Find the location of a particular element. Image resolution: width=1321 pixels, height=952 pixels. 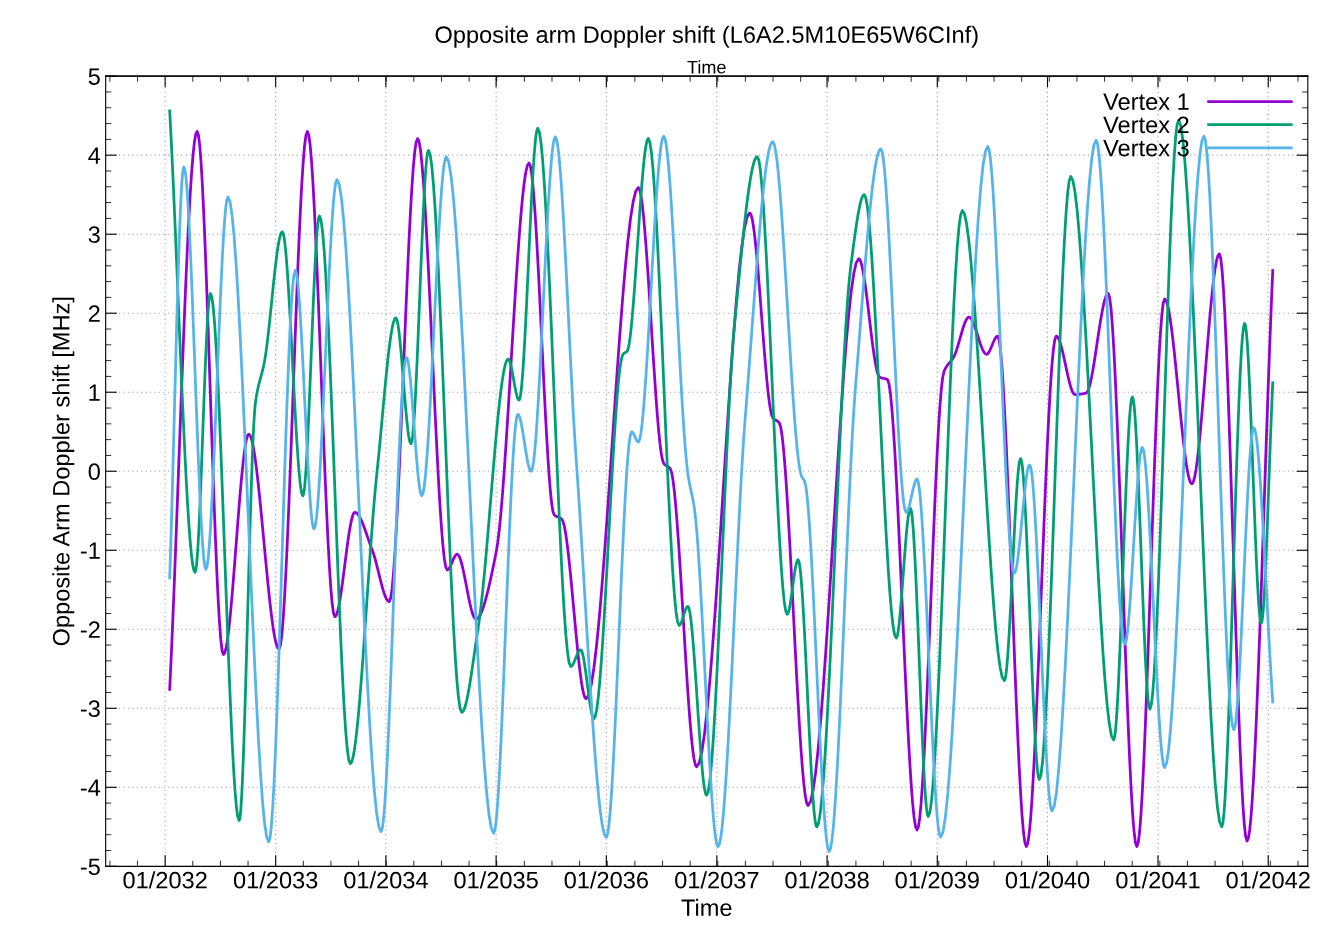

x2-axis-title: Time is located at coordinates (706, 67).